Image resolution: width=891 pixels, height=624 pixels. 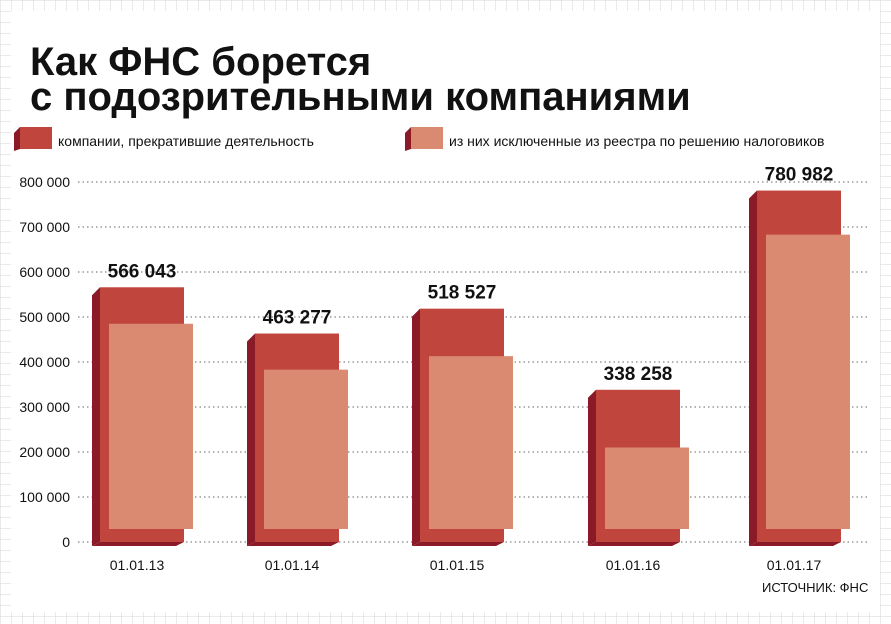 I want to click on x-tick-label: 01.01.14, so click(x=292, y=565).